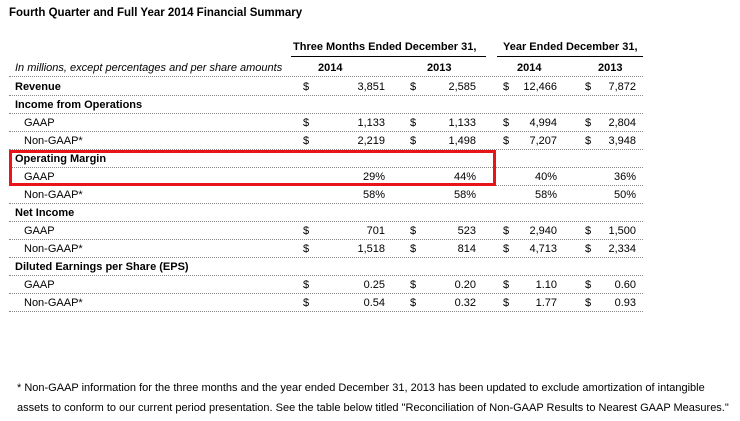 This screenshot has width=740, height=421. What do you see at coordinates (570, 47) in the screenshot?
I see `header-year-ended: Year Ended December 31,` at bounding box center [570, 47].